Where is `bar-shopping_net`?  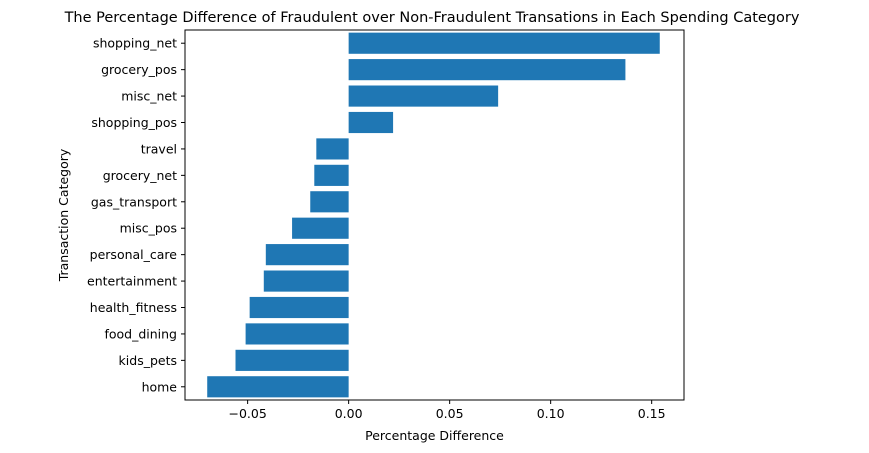 bar-shopping_net is located at coordinates (504, 43).